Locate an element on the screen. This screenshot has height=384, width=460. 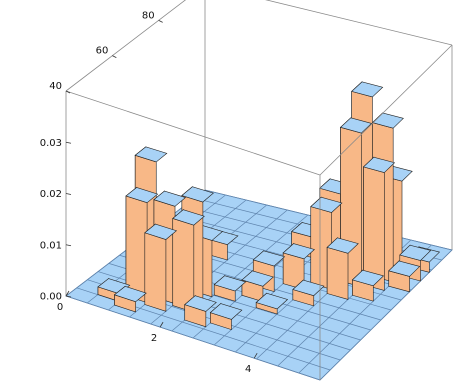
z-tick-label: 0.03 is located at coordinates (51, 143).